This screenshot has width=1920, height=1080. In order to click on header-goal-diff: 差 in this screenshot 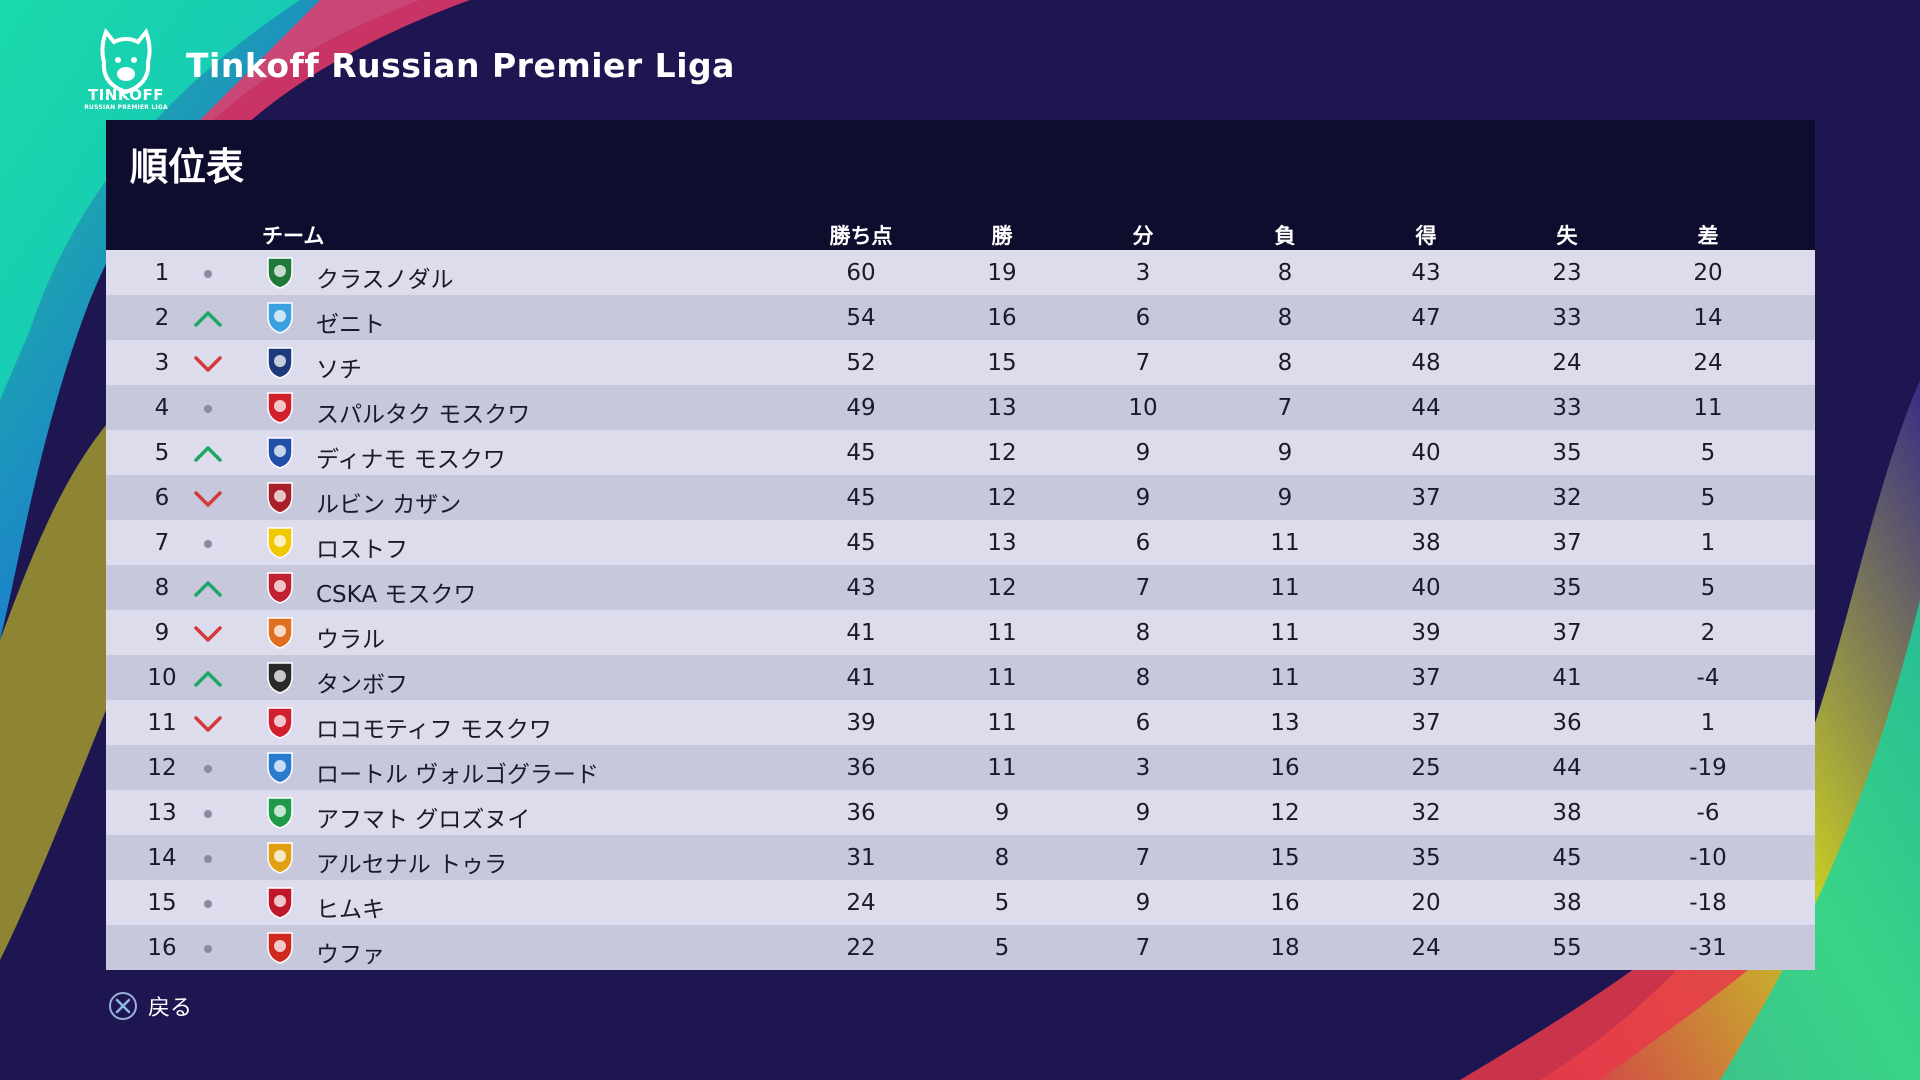, I will do `click(1708, 236)`.